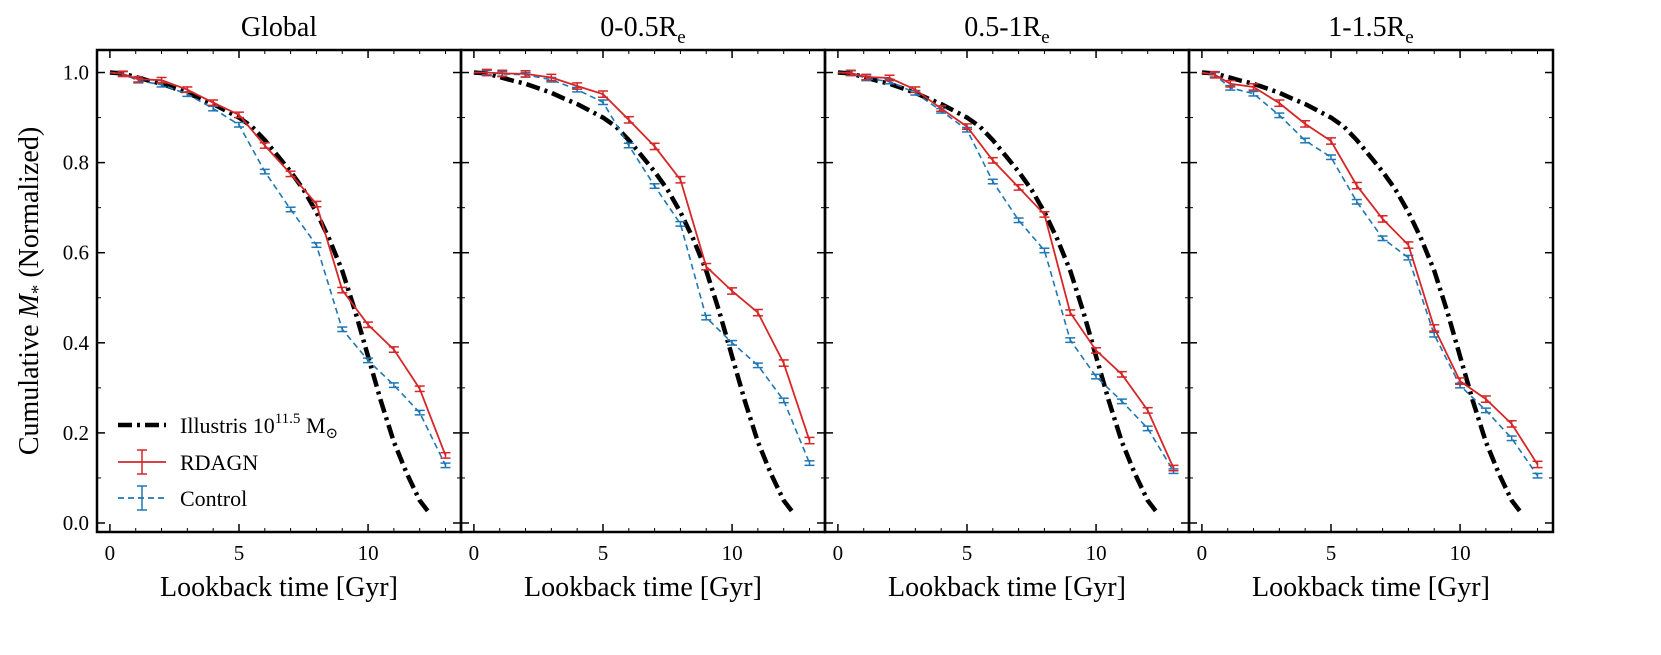 This screenshot has width=1661, height=655. What do you see at coordinates (213, 498) in the screenshot?
I see `legend-label: Control` at bounding box center [213, 498].